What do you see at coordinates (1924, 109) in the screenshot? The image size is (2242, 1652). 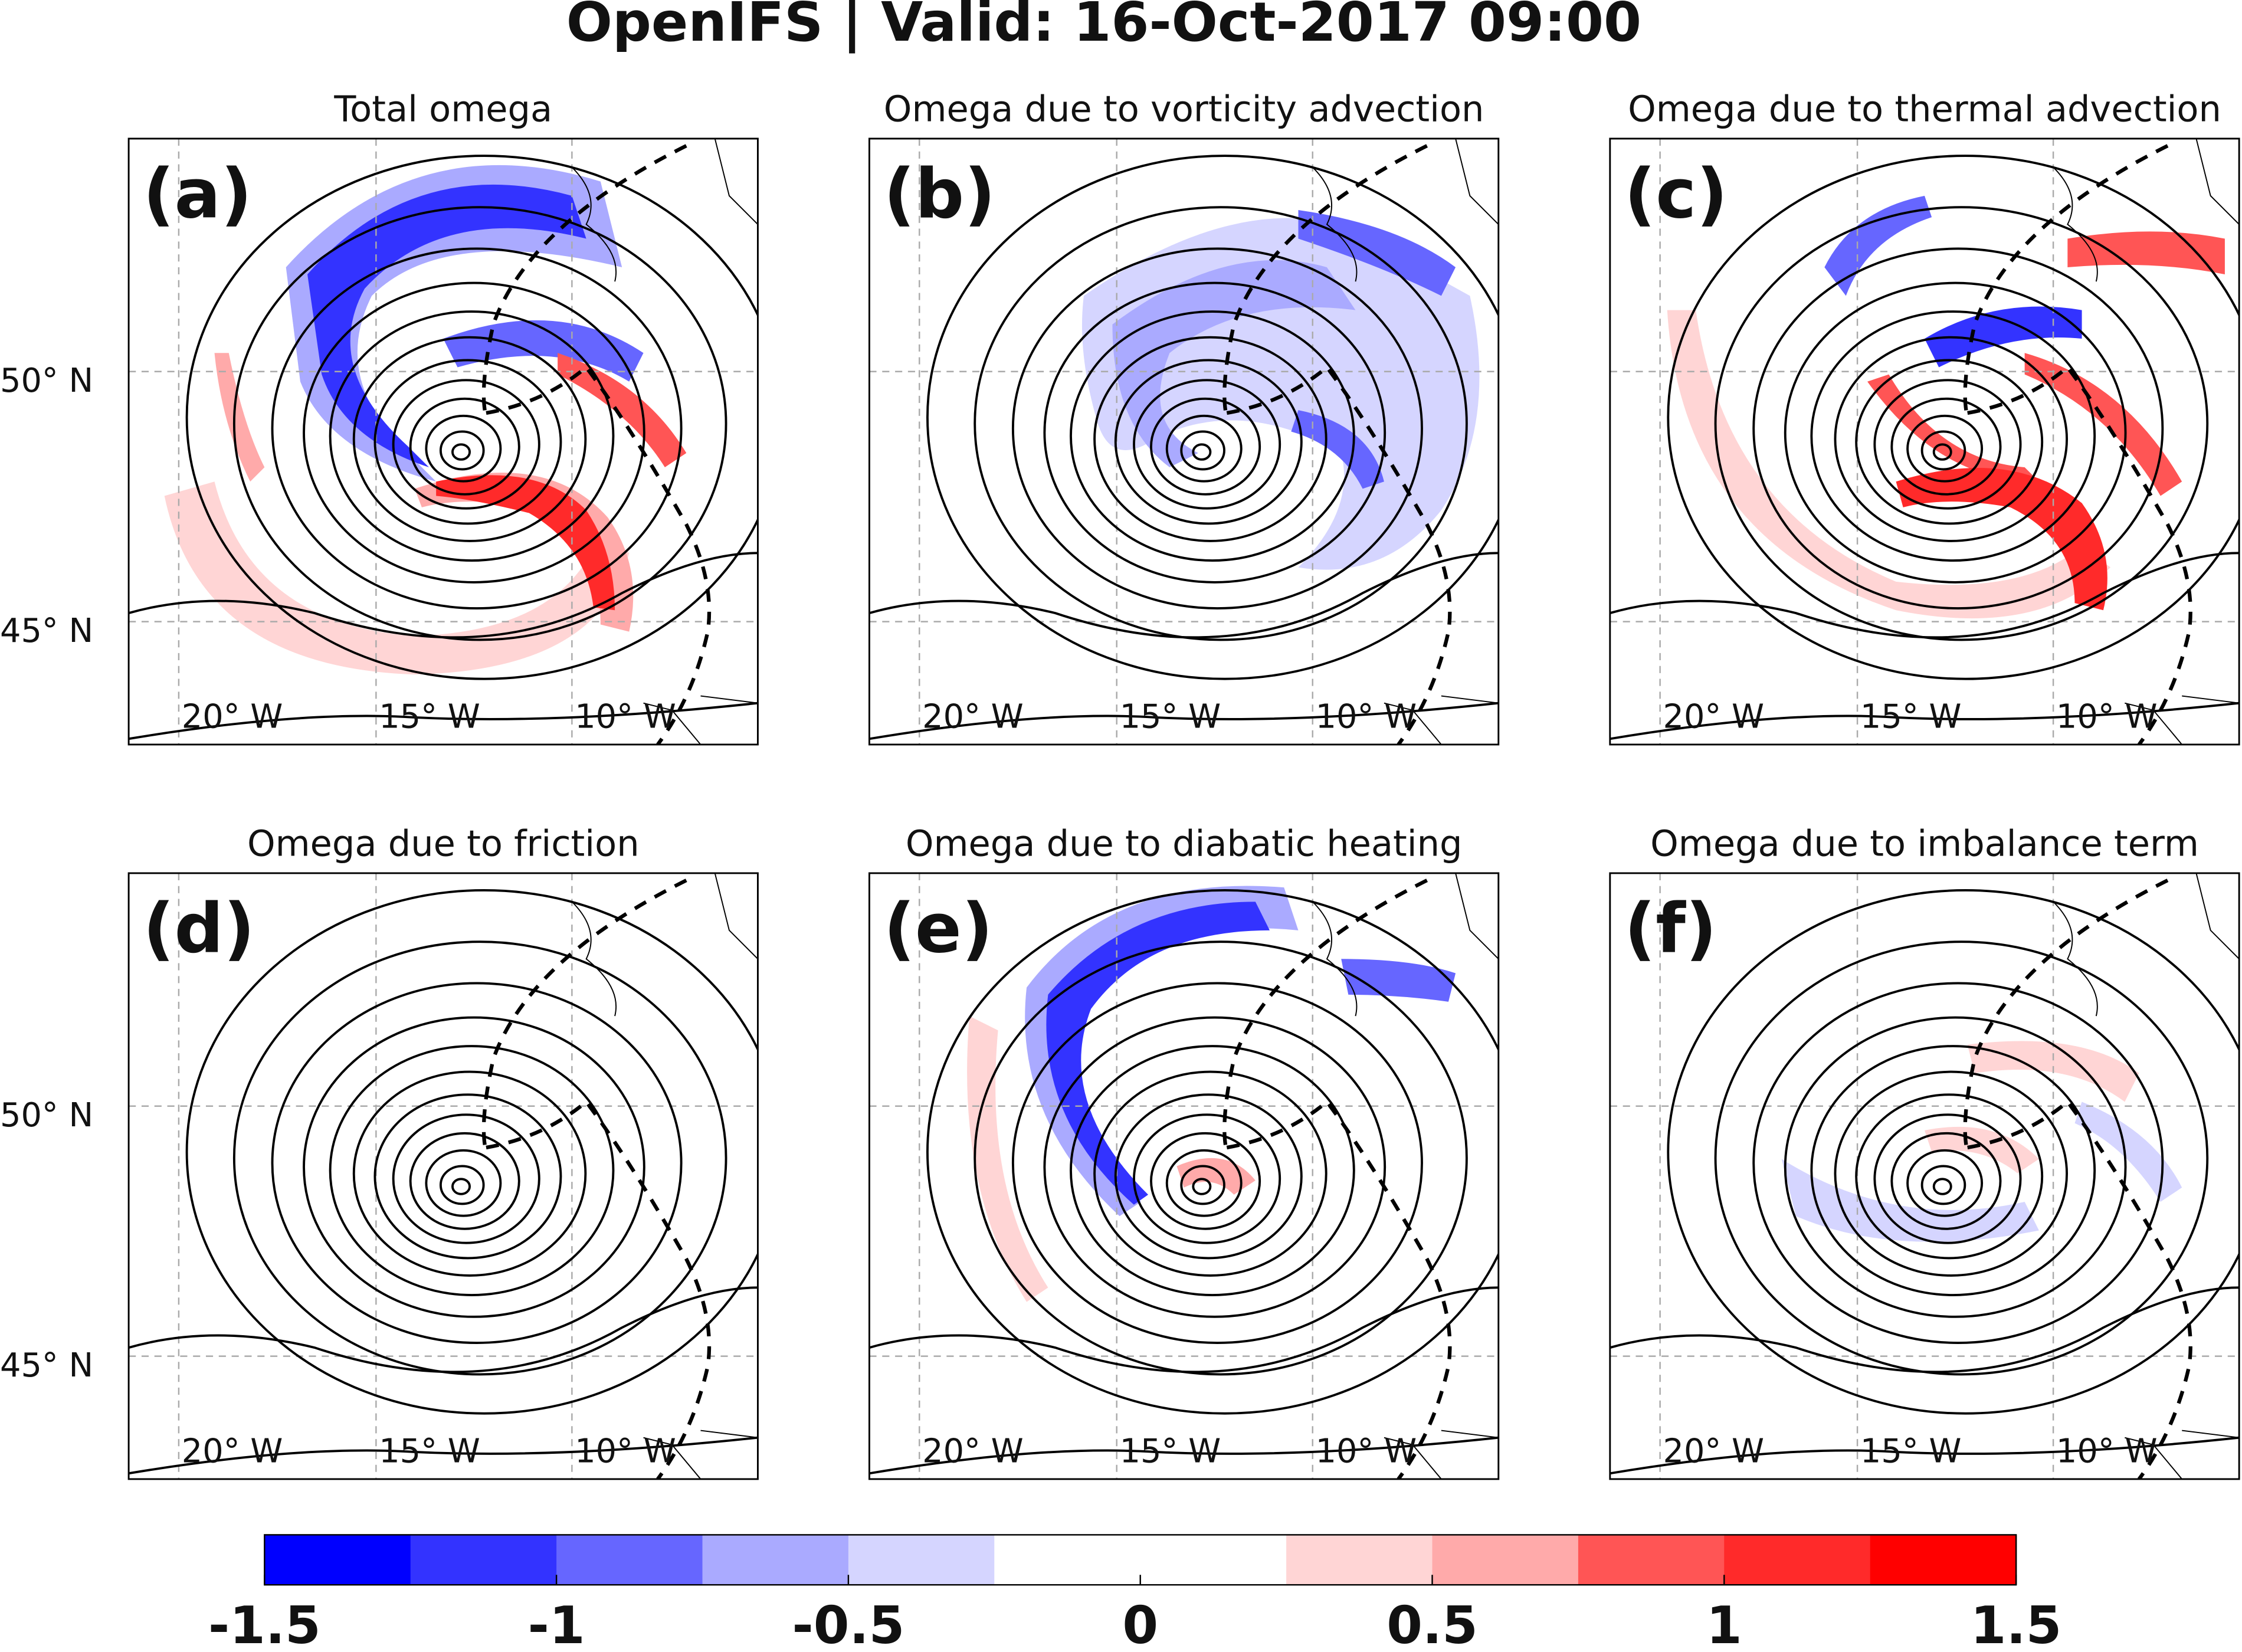 I see `panel-title: Omega due to thermal advection` at bounding box center [1924, 109].